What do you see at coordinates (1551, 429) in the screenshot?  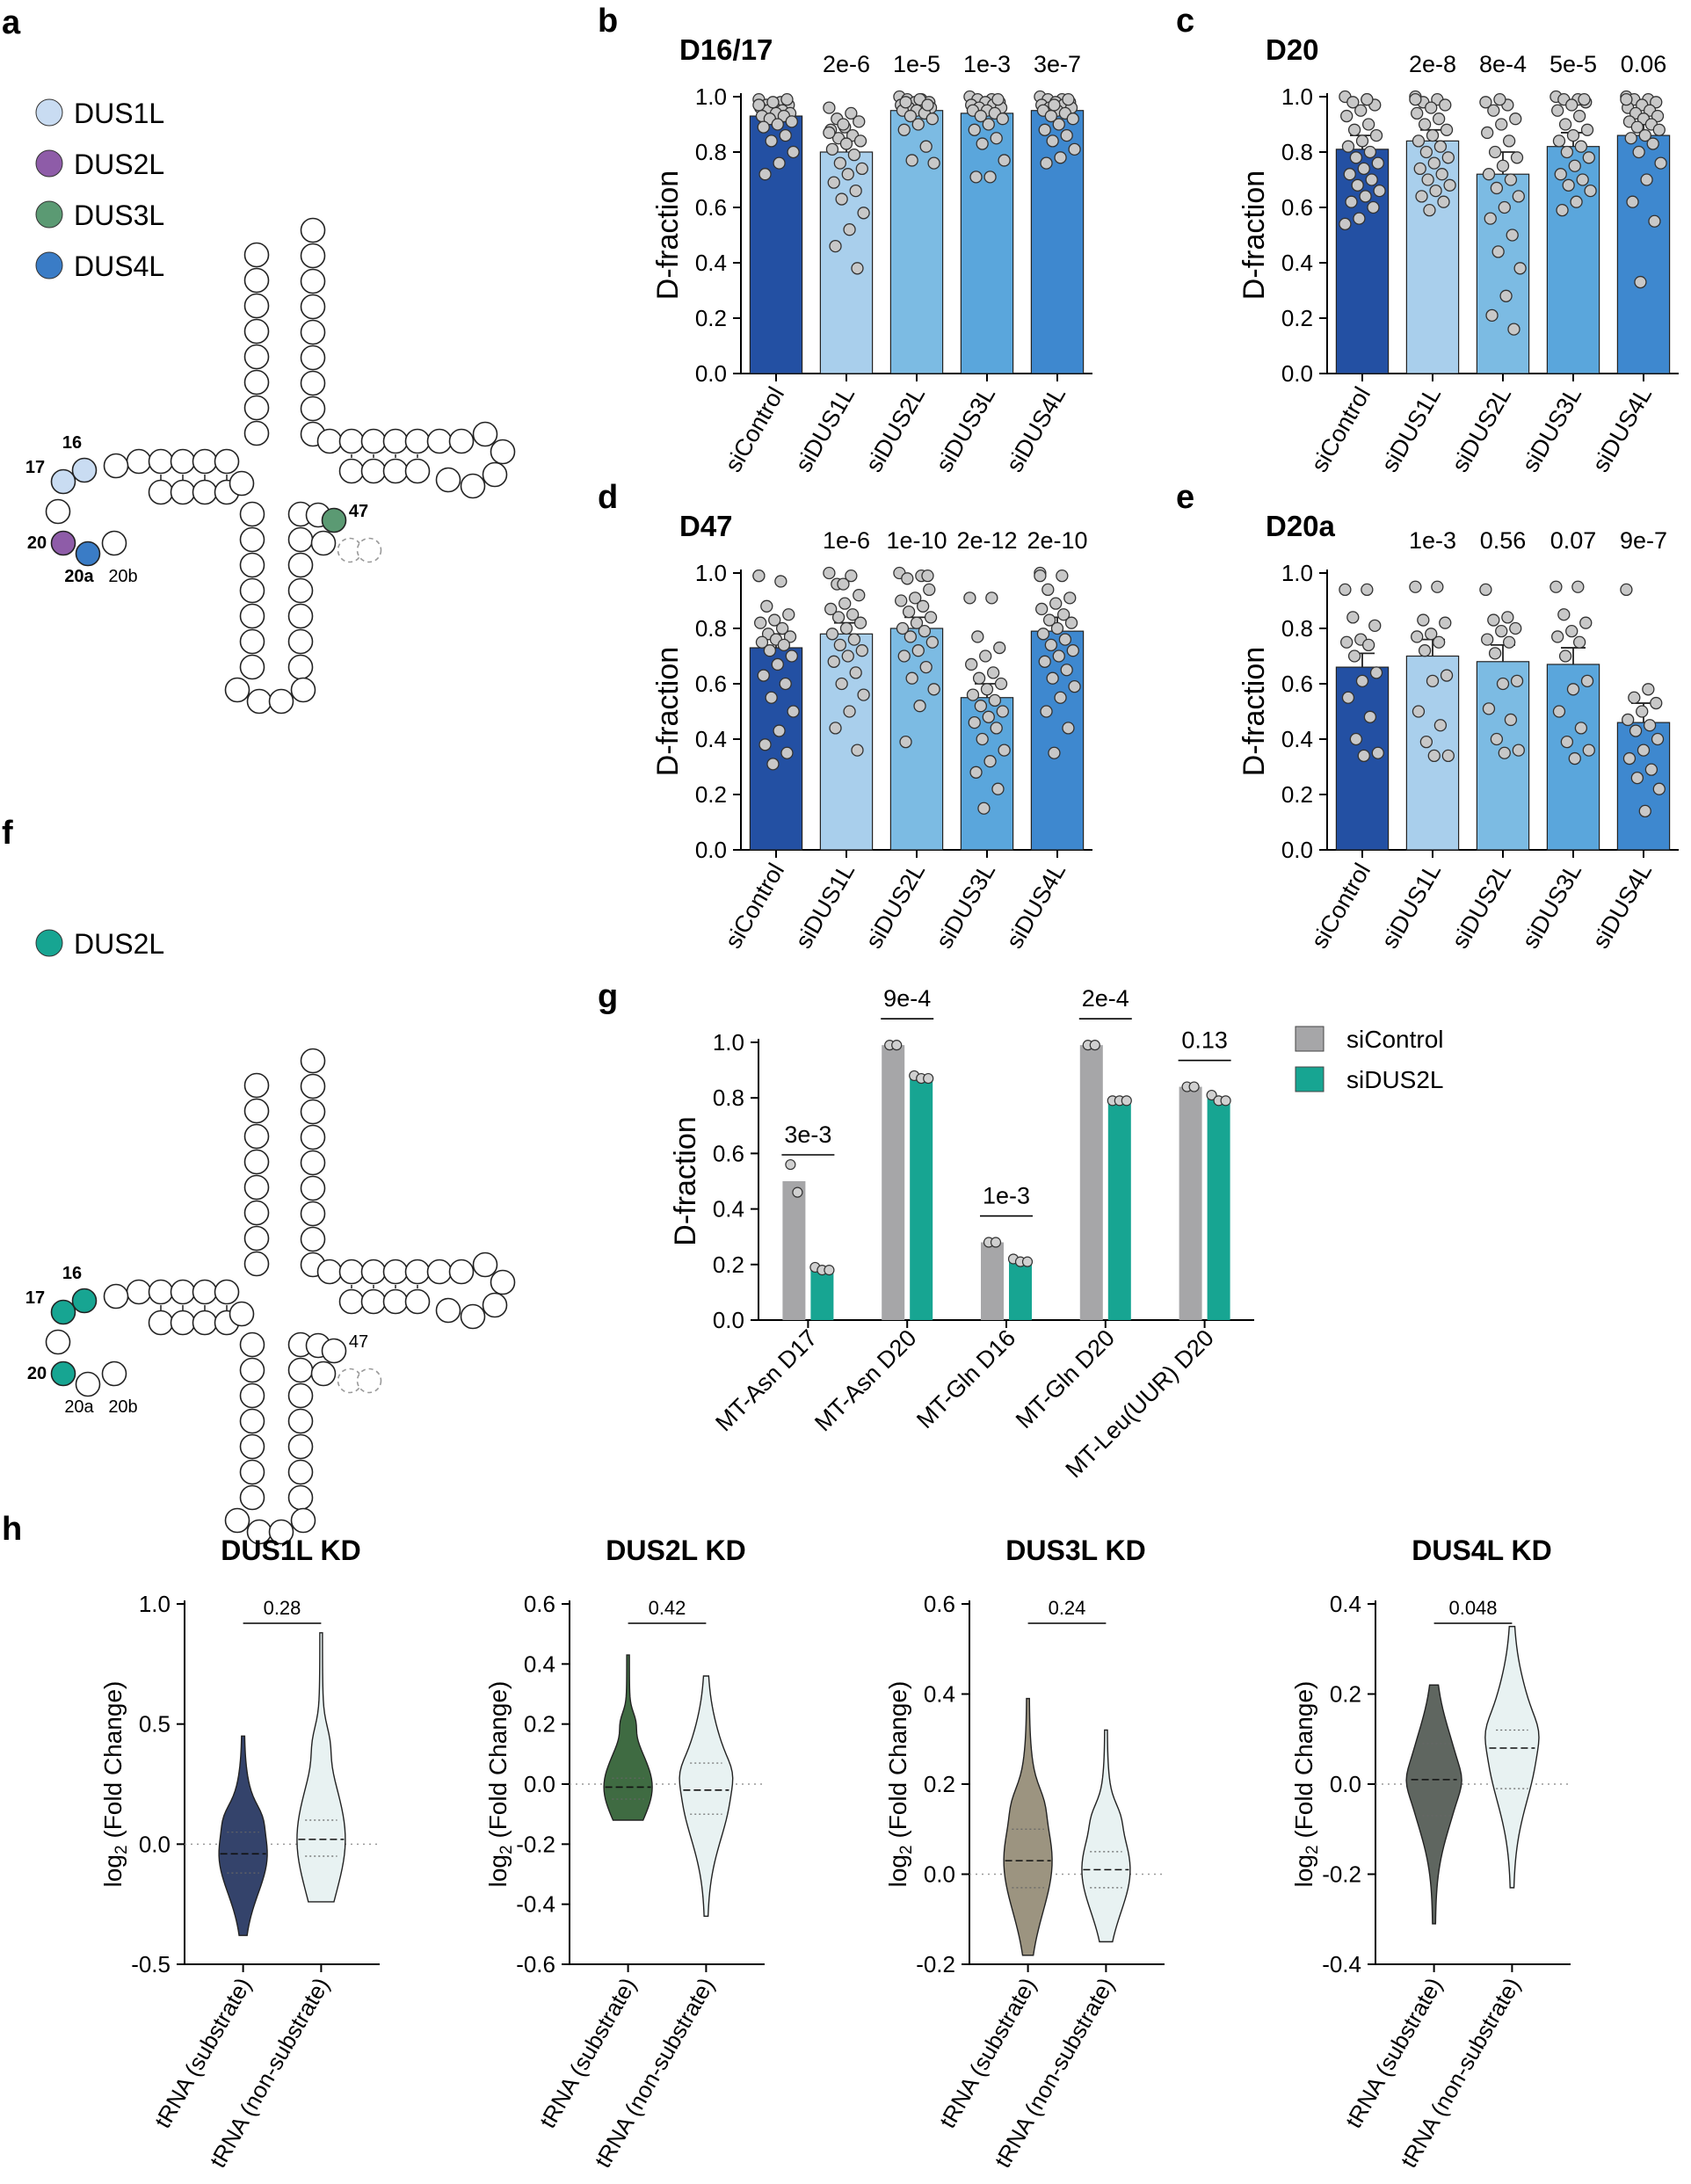 I see `x-tick-label: siDUS3L` at bounding box center [1551, 429].